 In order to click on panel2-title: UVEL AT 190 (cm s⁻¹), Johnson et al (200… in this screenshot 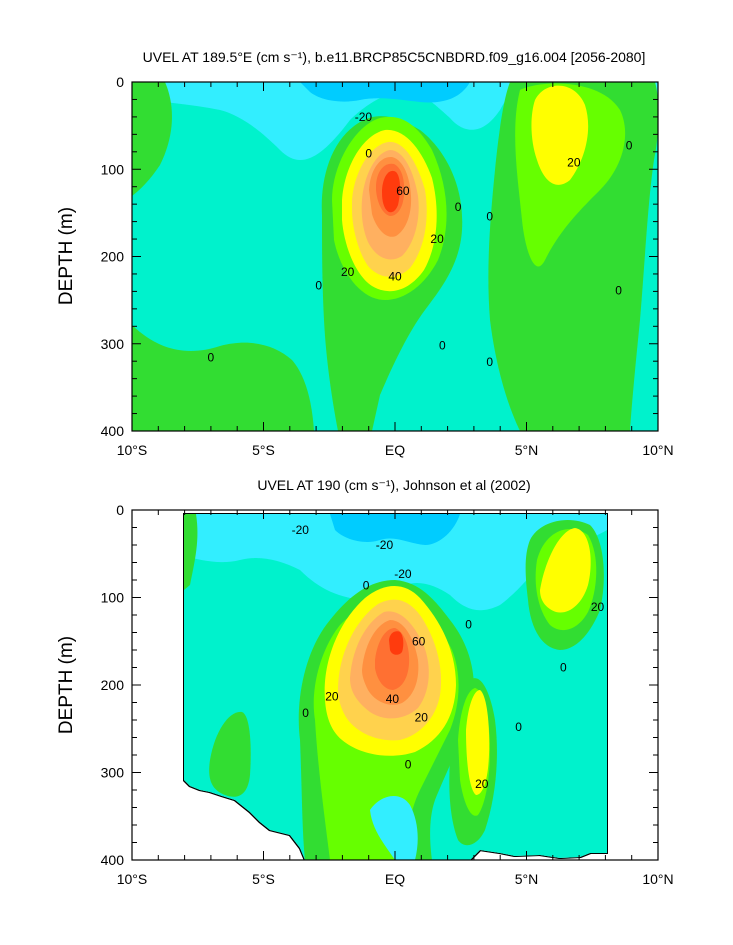, I will do `click(393, 485)`.